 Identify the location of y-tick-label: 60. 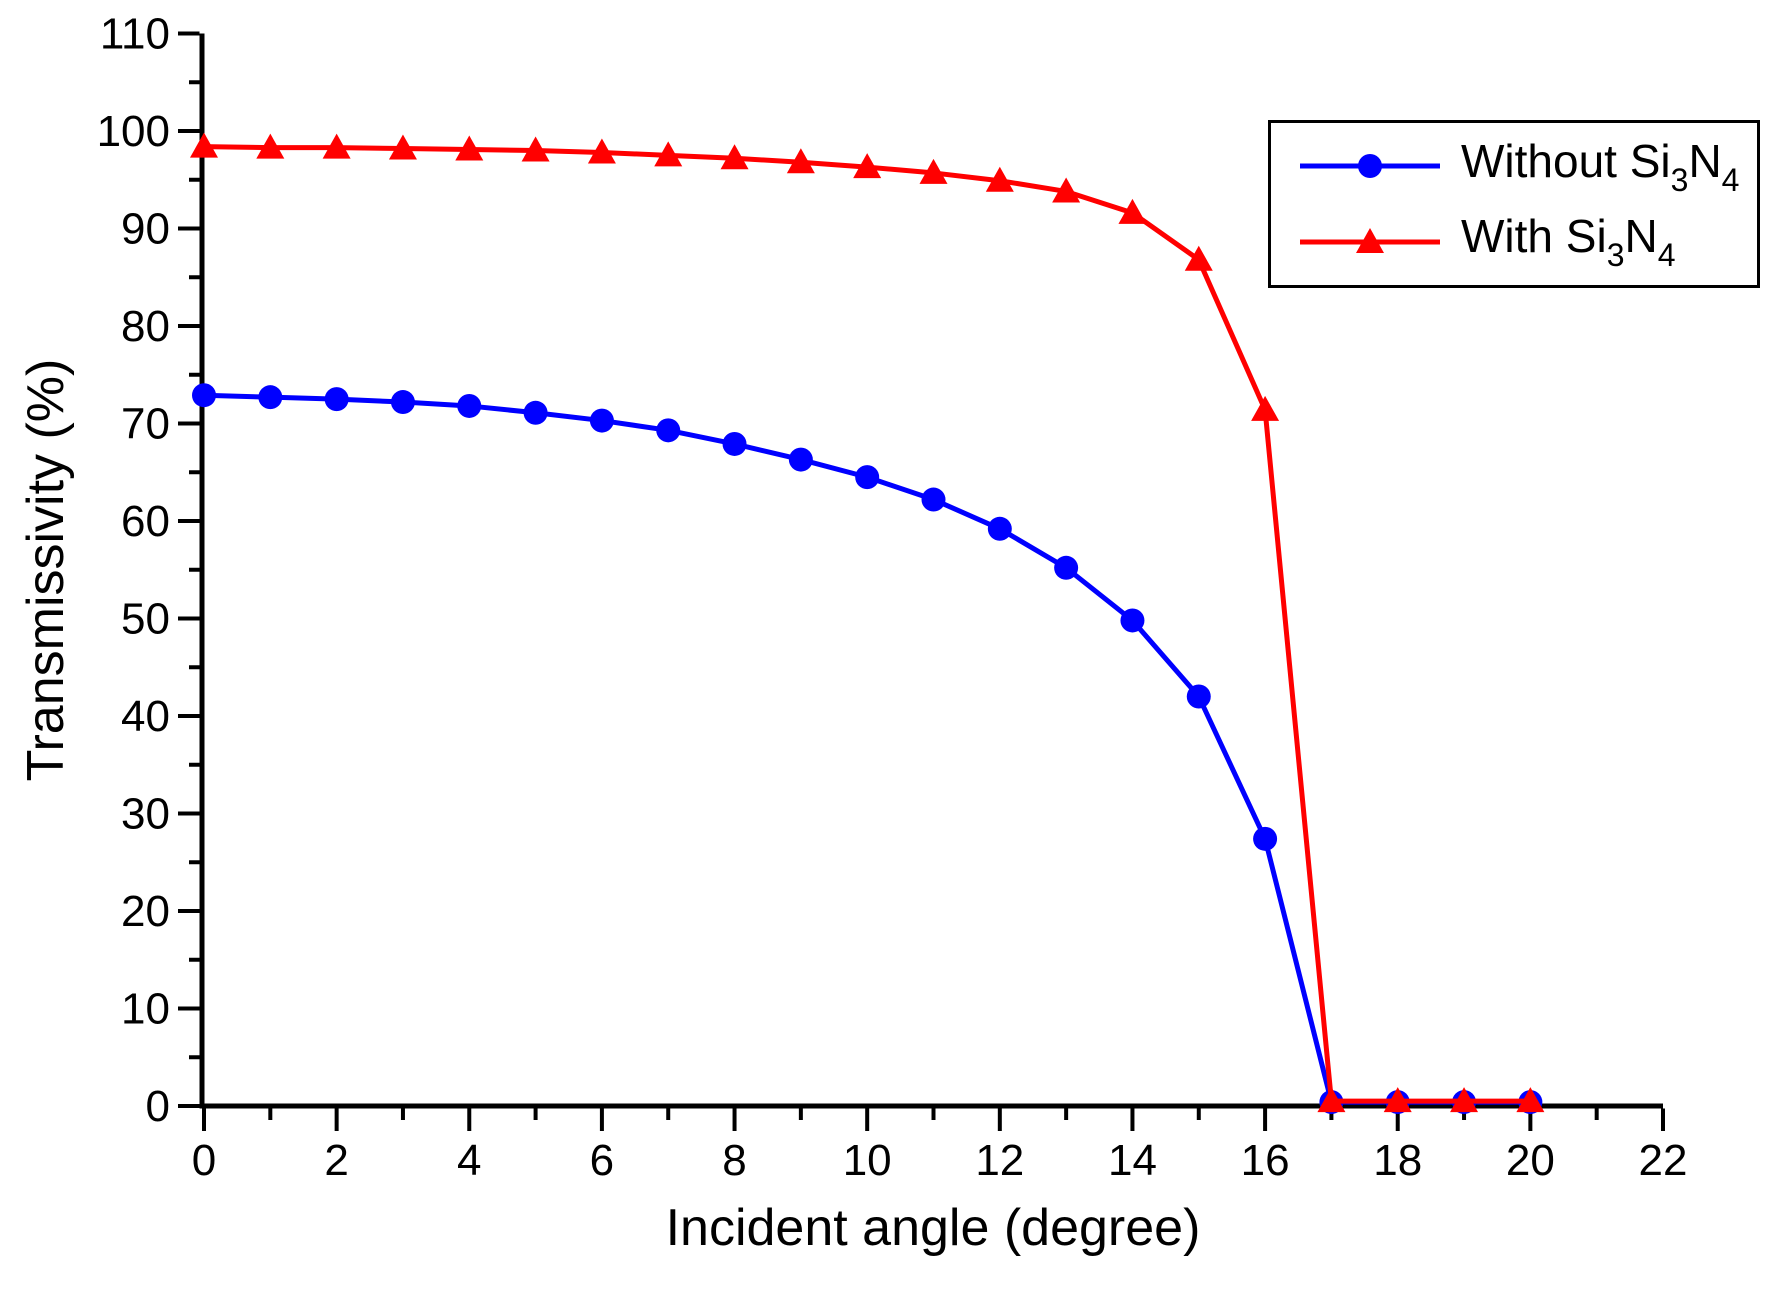
(145, 521).